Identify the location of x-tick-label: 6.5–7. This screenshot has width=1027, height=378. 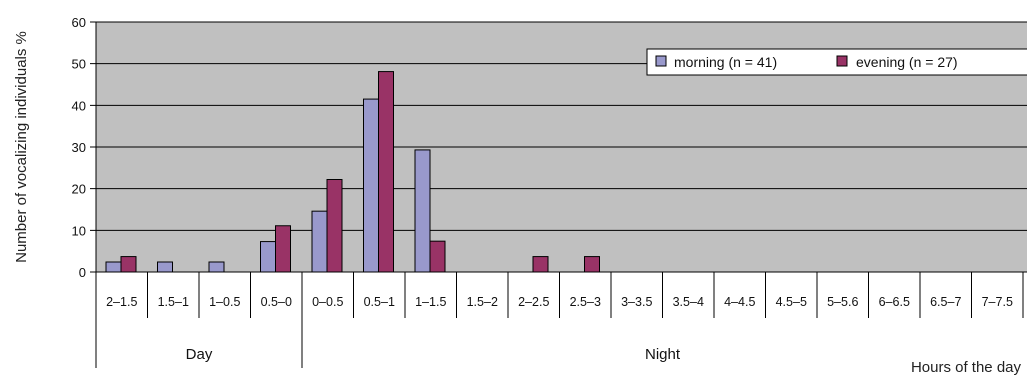
(945, 302).